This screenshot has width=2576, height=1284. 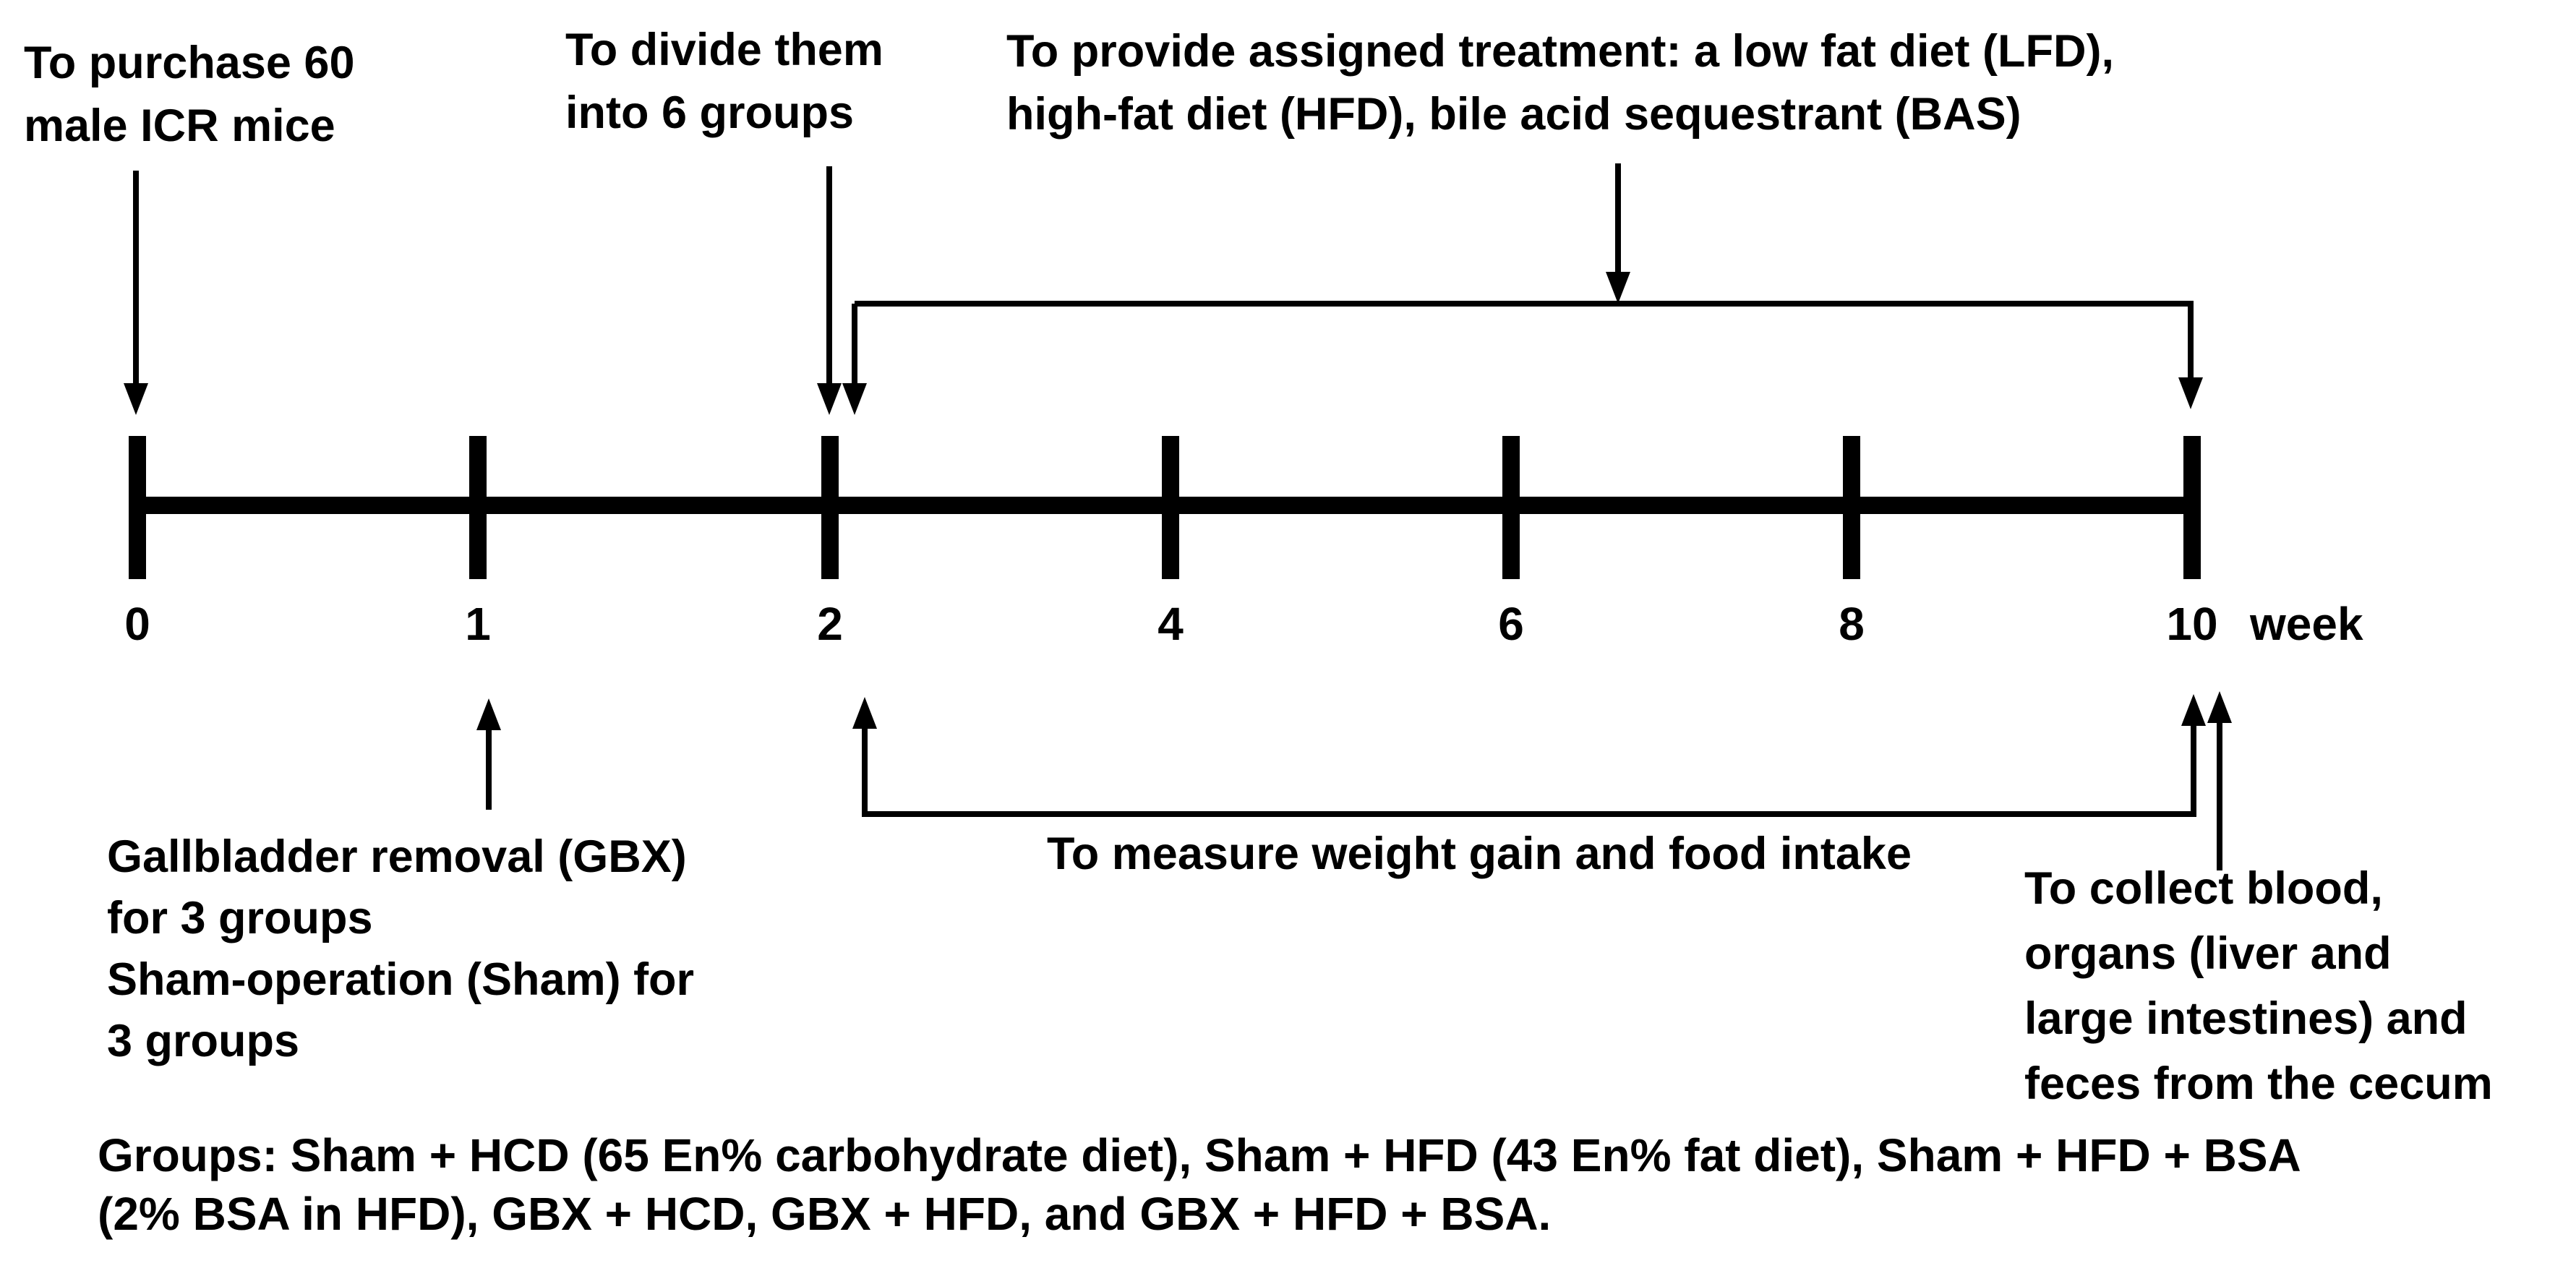 I want to click on annotation-line: for 3 groups, so click(x=240, y=918).